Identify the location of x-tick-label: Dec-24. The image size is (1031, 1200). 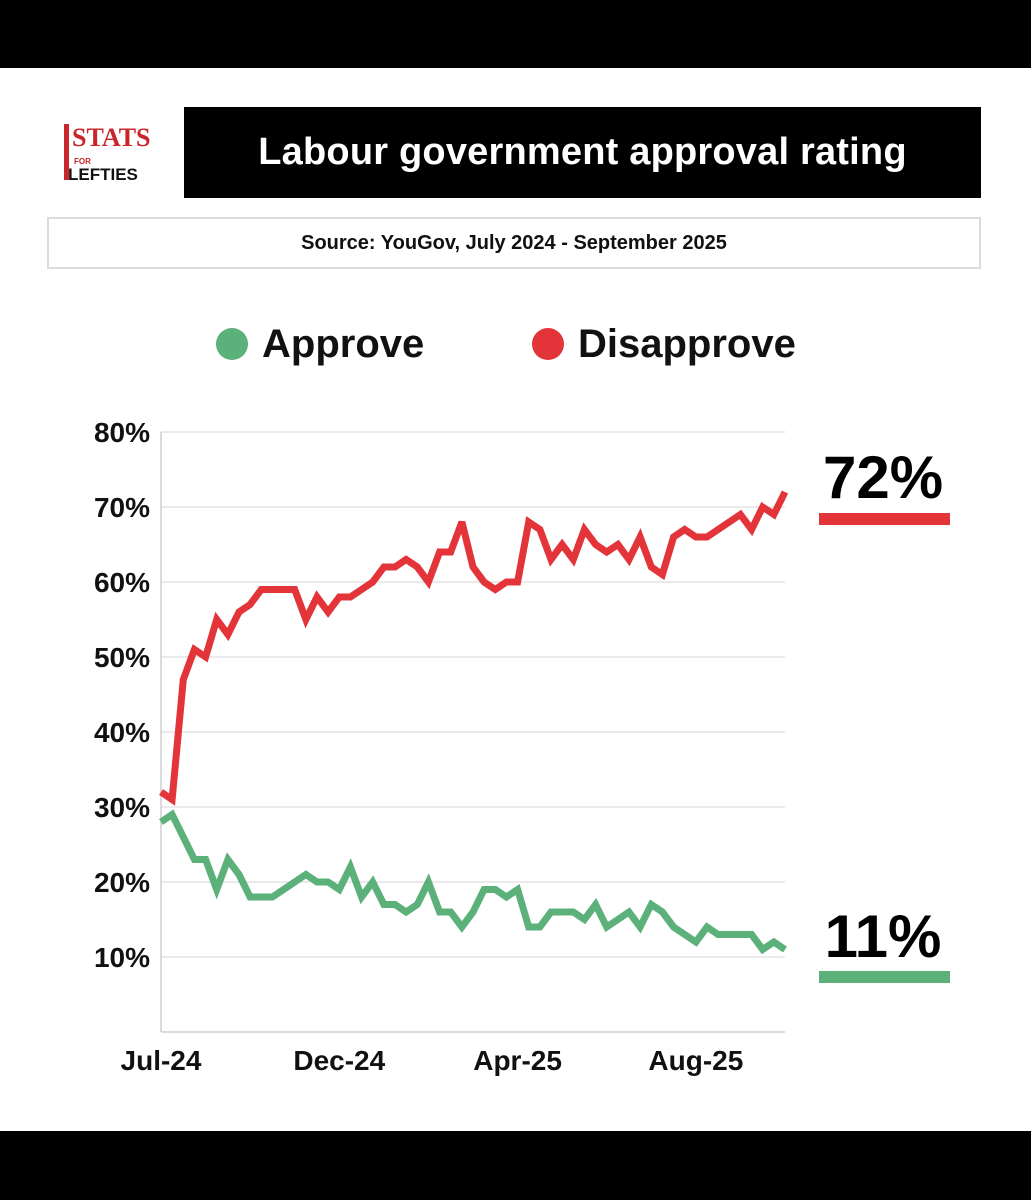
(339, 1060).